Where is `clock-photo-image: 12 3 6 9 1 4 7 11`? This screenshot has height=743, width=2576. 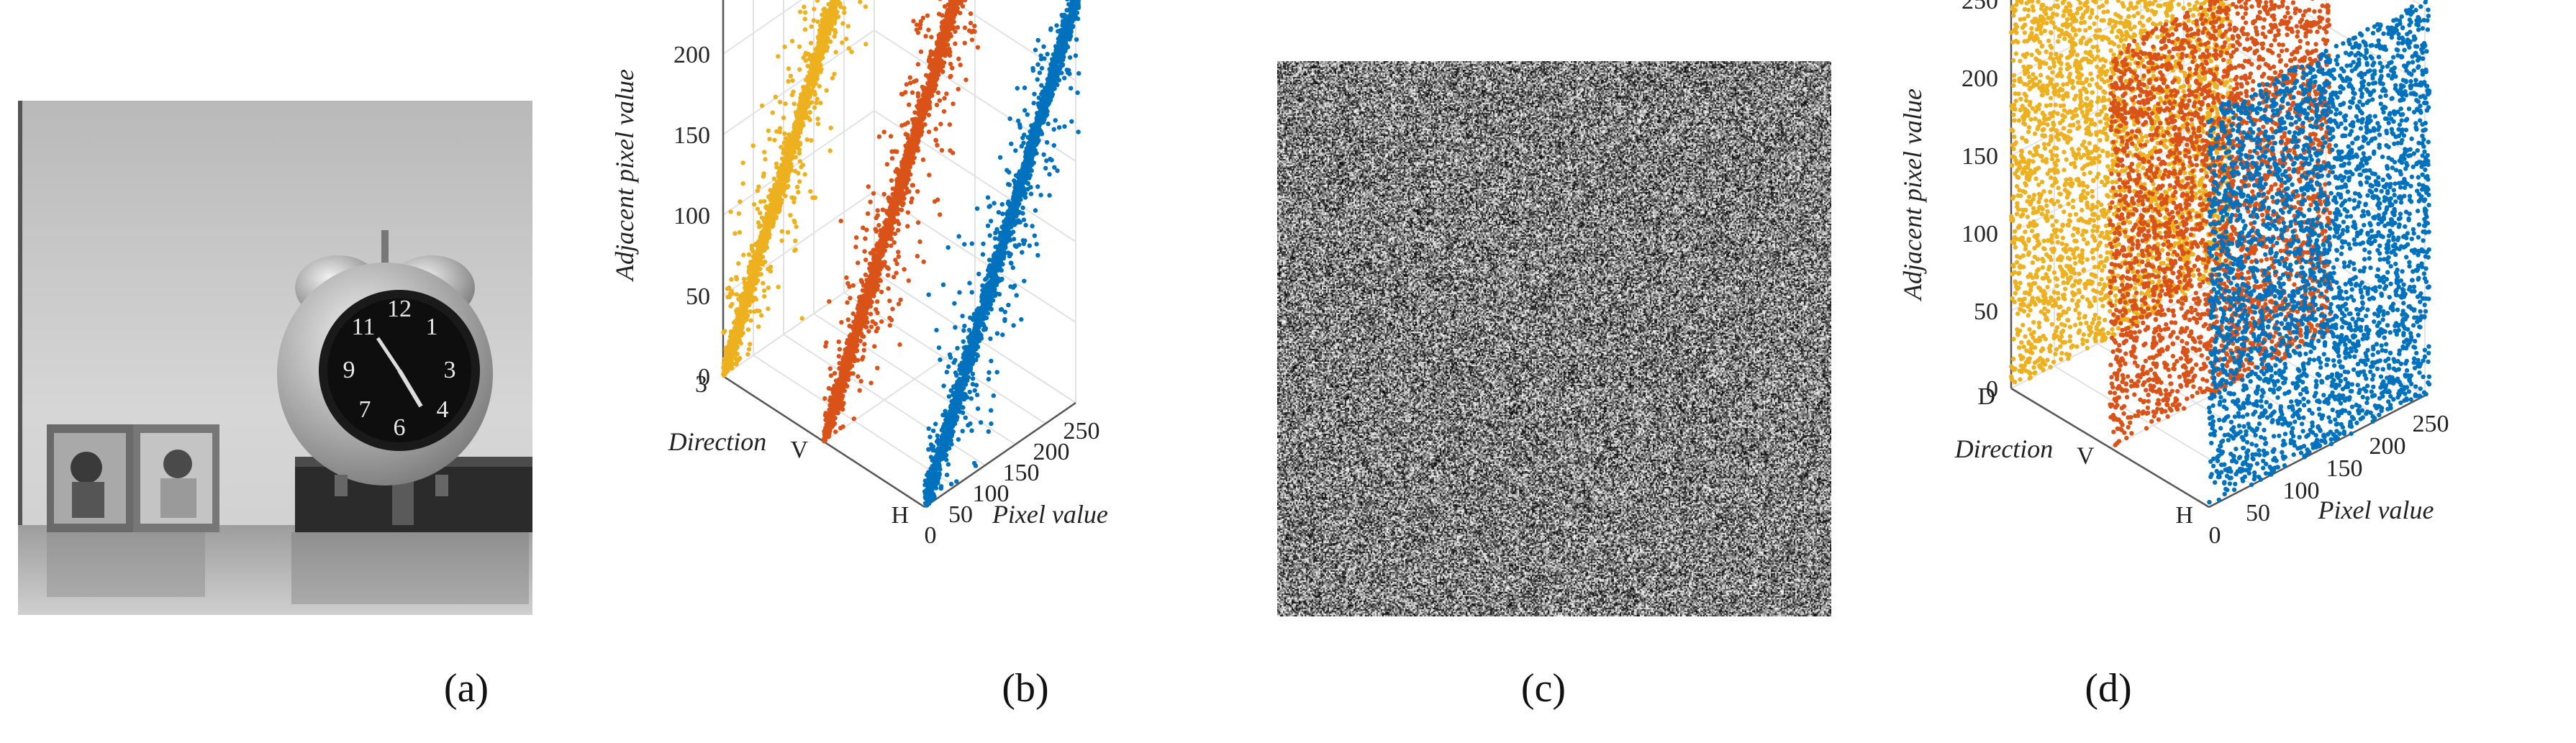
clock-photo-image: 12 3 6 9 1 4 7 11 is located at coordinates (275, 358).